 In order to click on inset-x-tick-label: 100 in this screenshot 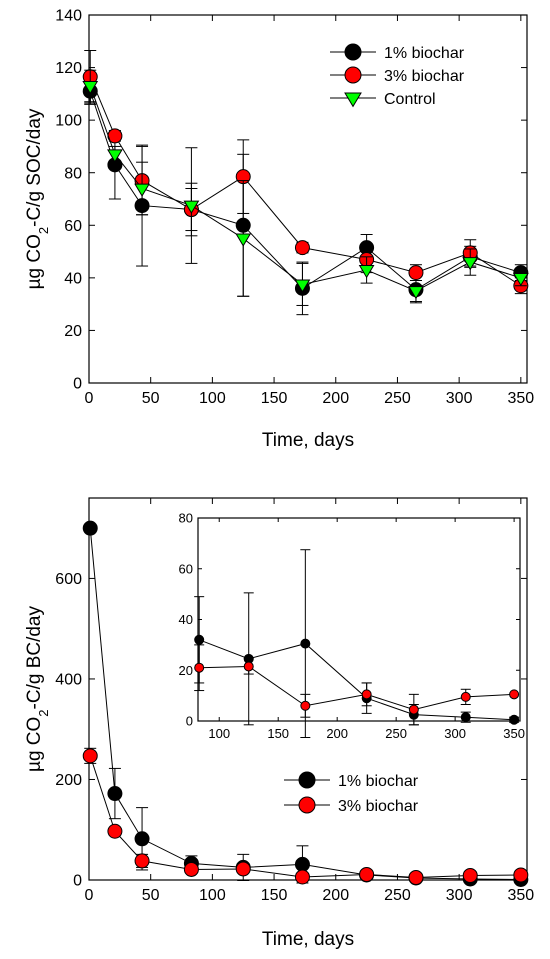, I will do `click(219, 733)`.